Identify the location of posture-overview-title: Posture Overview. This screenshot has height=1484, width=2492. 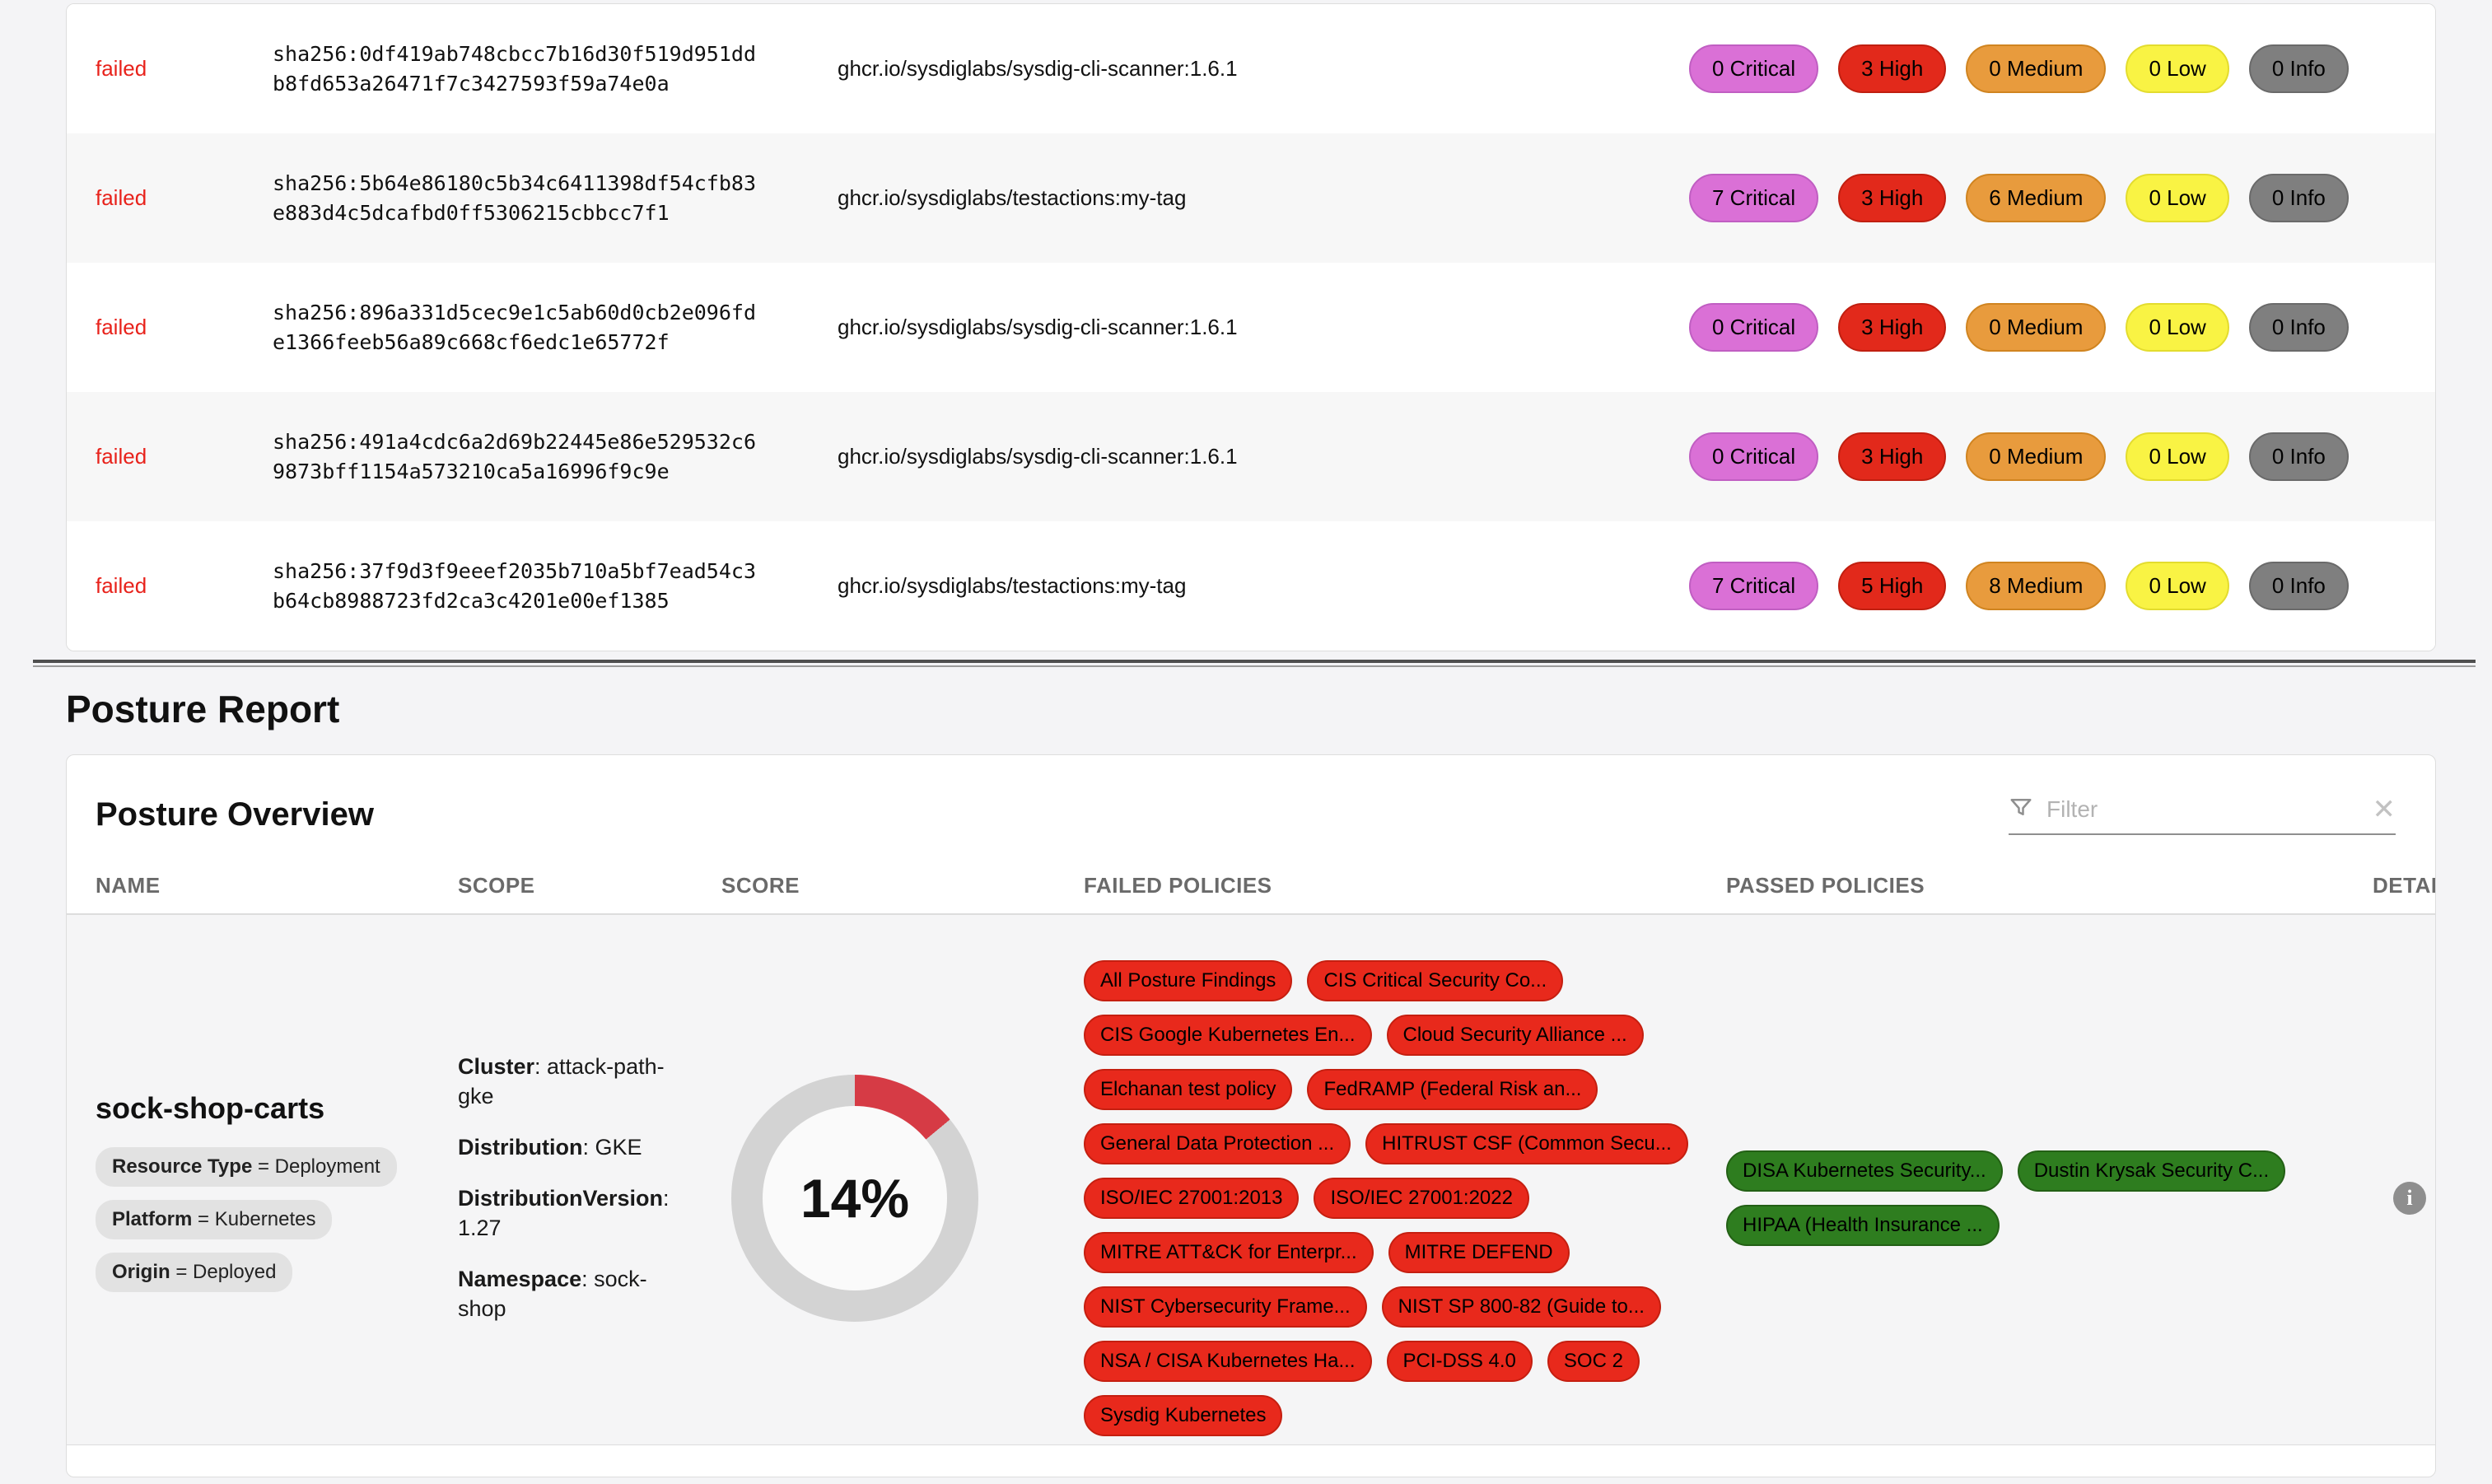
(235, 814).